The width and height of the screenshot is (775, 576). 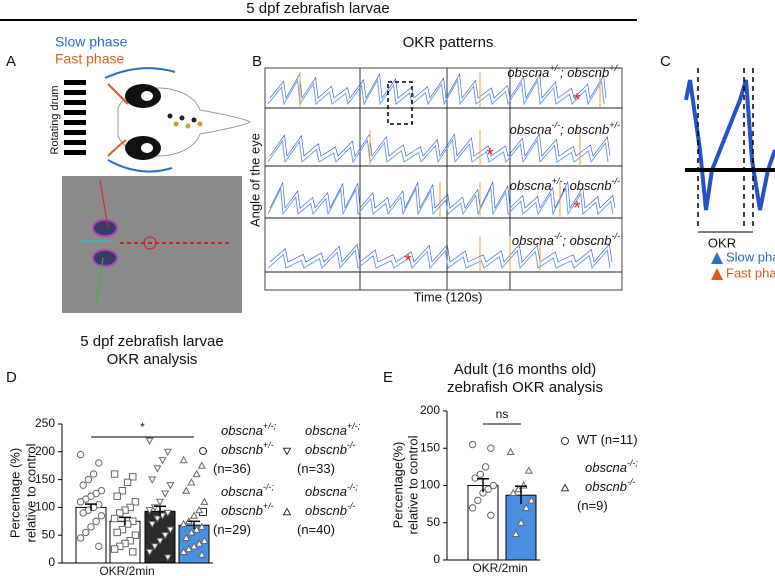 I want to click on panel-label: B, so click(x=257, y=61).